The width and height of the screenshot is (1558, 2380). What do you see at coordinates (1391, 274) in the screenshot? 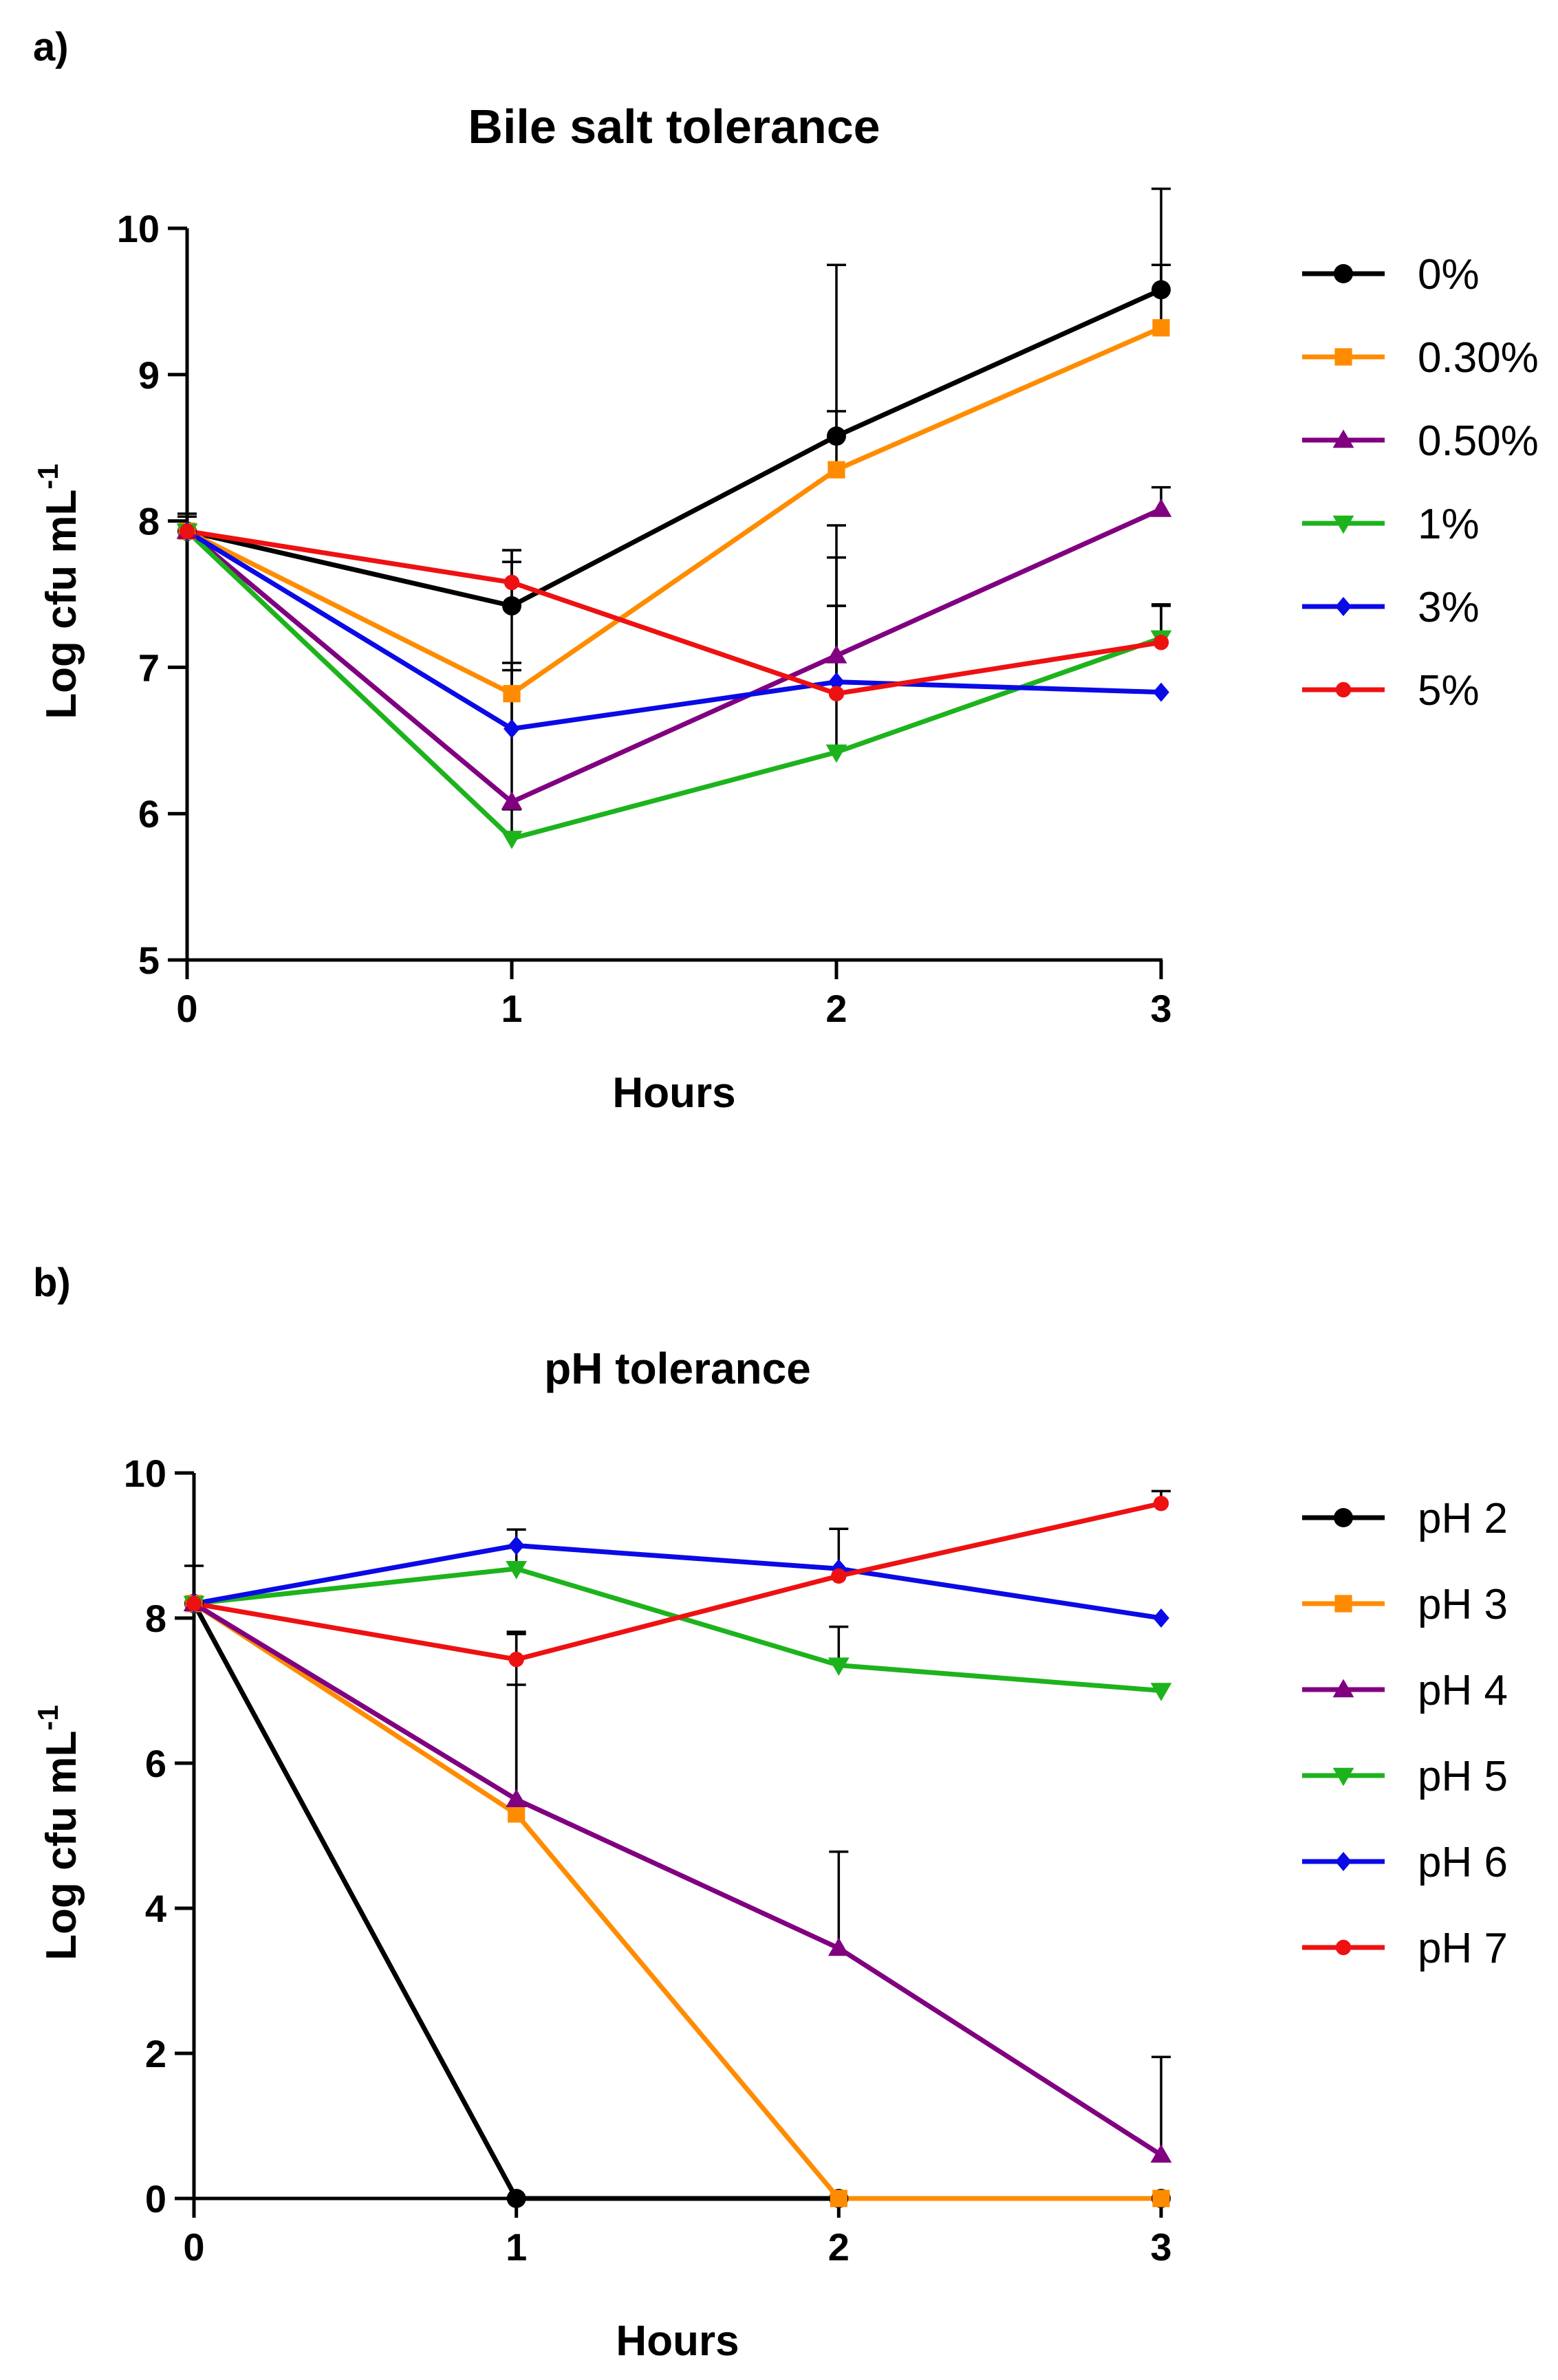
I see `legend-item: 0%` at bounding box center [1391, 274].